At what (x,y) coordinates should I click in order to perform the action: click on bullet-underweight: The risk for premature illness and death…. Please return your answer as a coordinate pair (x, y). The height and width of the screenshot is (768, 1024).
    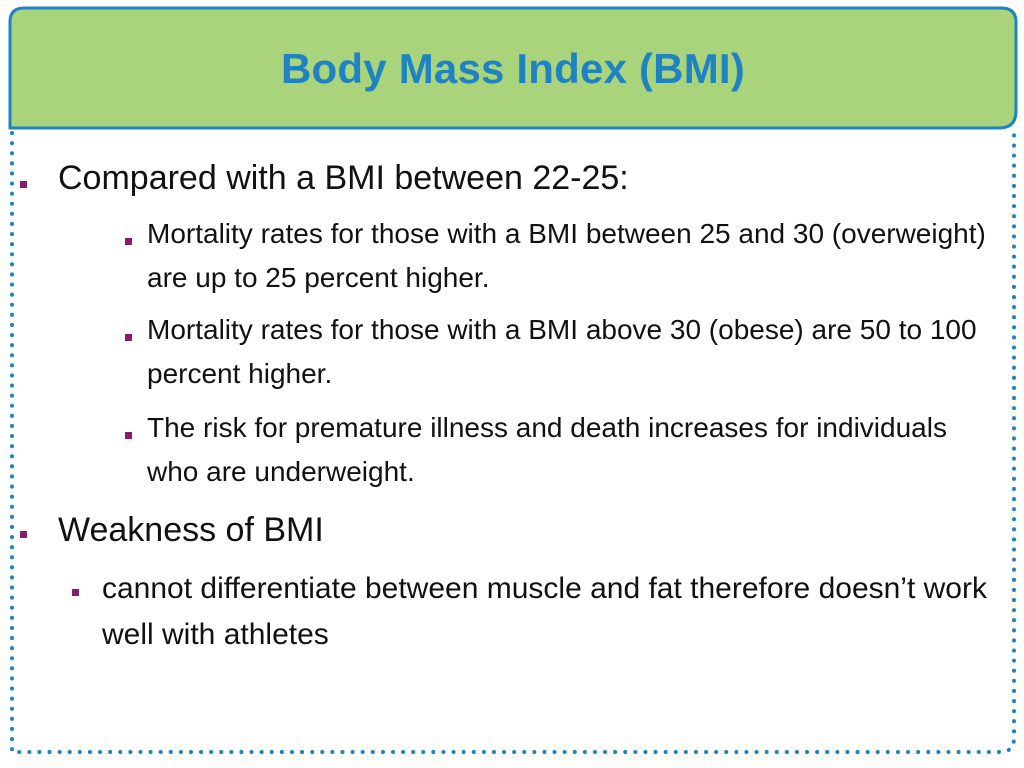
    Looking at the image, I should click on (547, 449).